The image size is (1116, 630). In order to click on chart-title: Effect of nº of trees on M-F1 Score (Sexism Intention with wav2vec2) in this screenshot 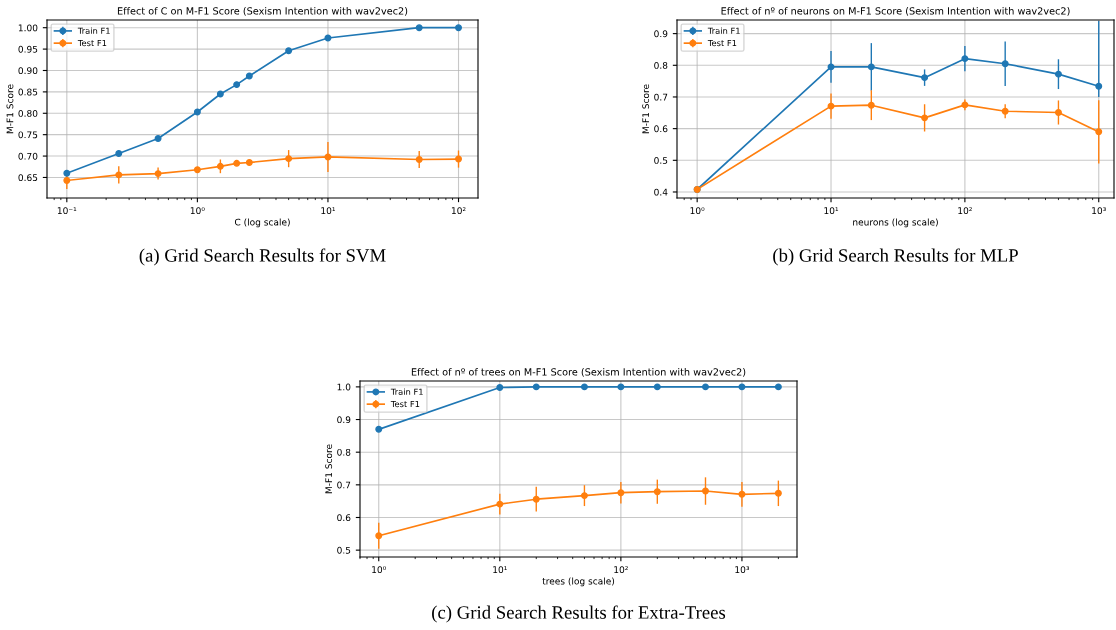, I will do `click(578, 372)`.